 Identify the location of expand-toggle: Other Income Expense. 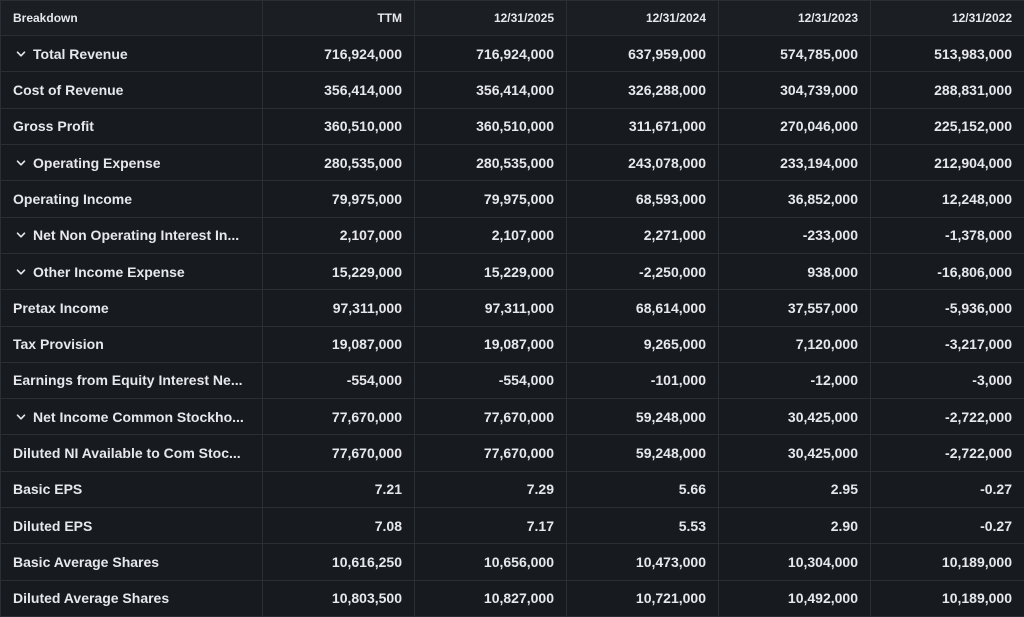
(131, 272).